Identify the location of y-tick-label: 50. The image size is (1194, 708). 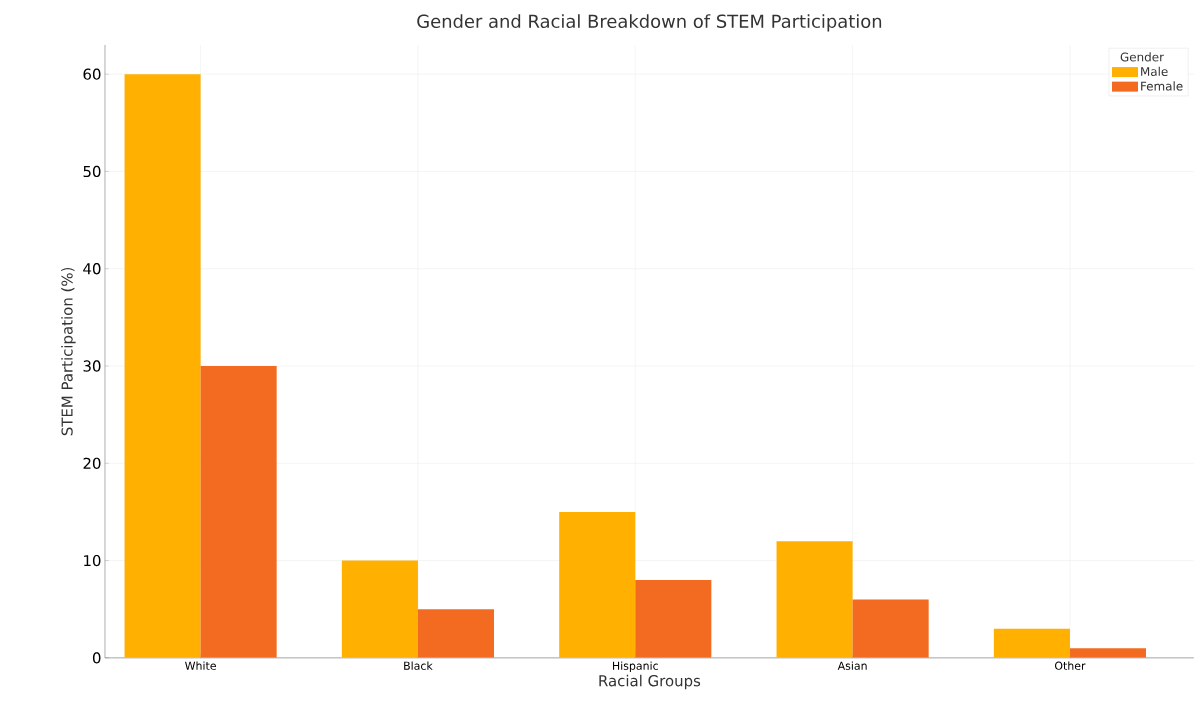
(92, 171).